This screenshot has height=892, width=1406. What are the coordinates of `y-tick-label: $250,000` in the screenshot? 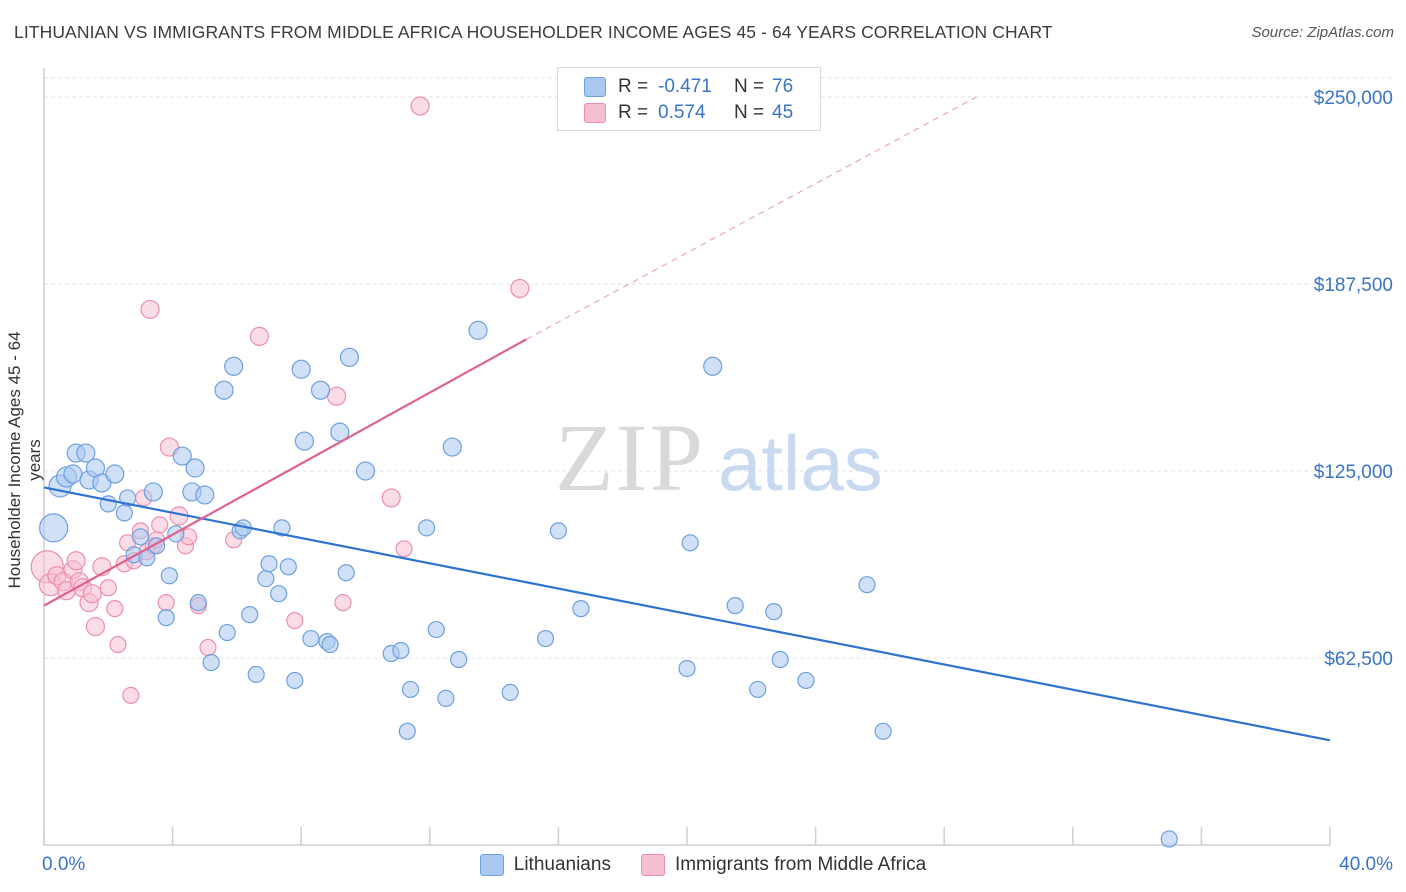 It's located at (1353, 98).